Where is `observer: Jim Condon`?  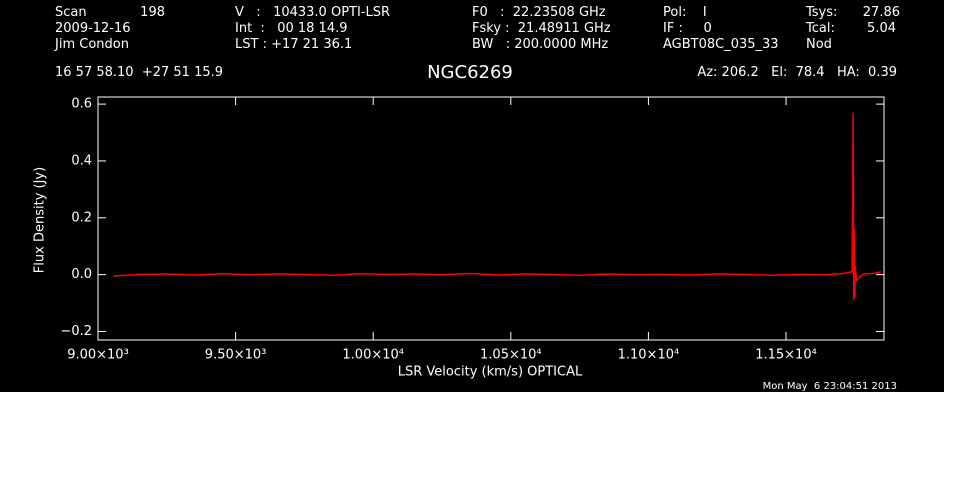
observer: Jim Condon is located at coordinates (92, 44).